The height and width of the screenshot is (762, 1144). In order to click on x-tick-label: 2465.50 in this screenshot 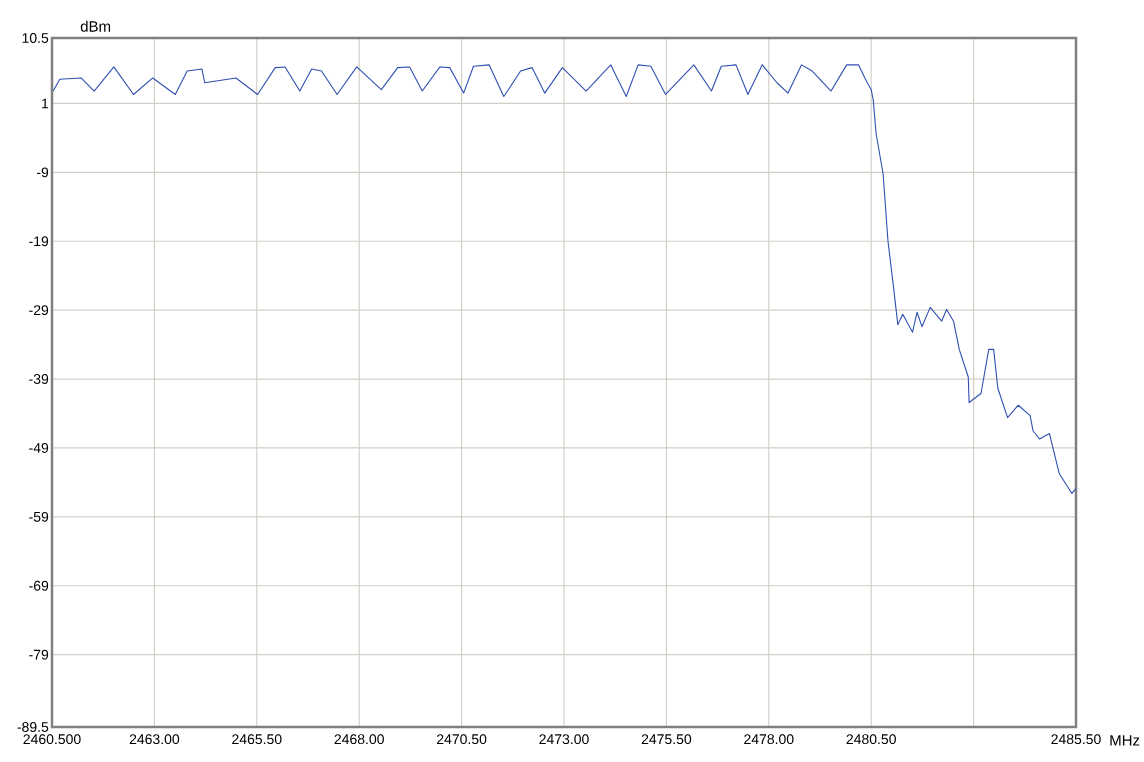, I will do `click(257, 739)`.